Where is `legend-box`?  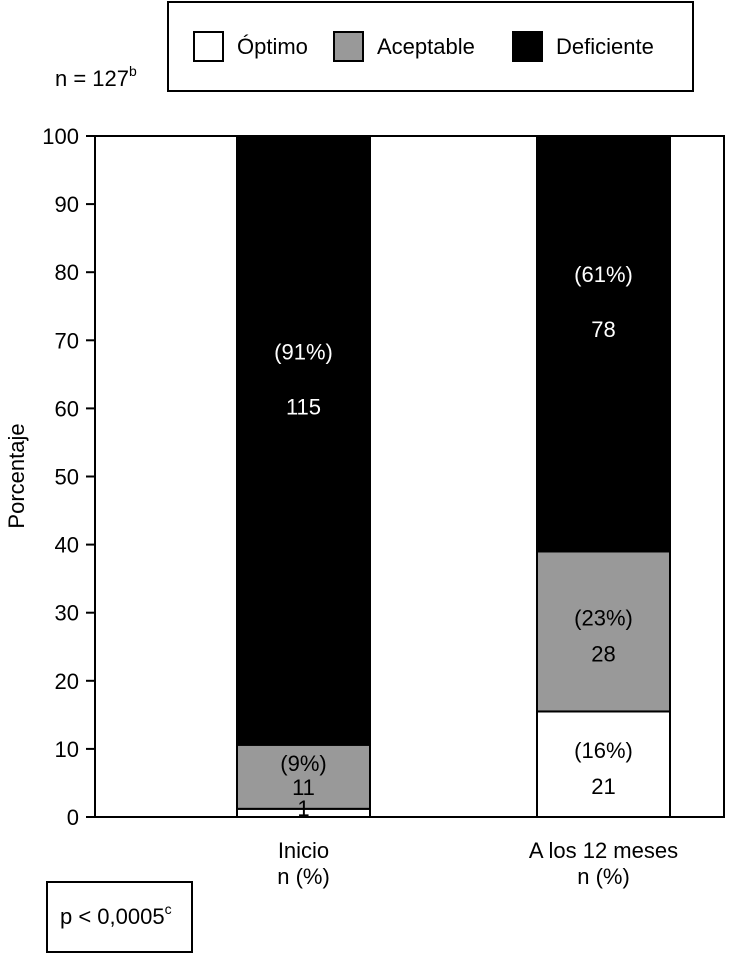
legend-box is located at coordinates (430, 46).